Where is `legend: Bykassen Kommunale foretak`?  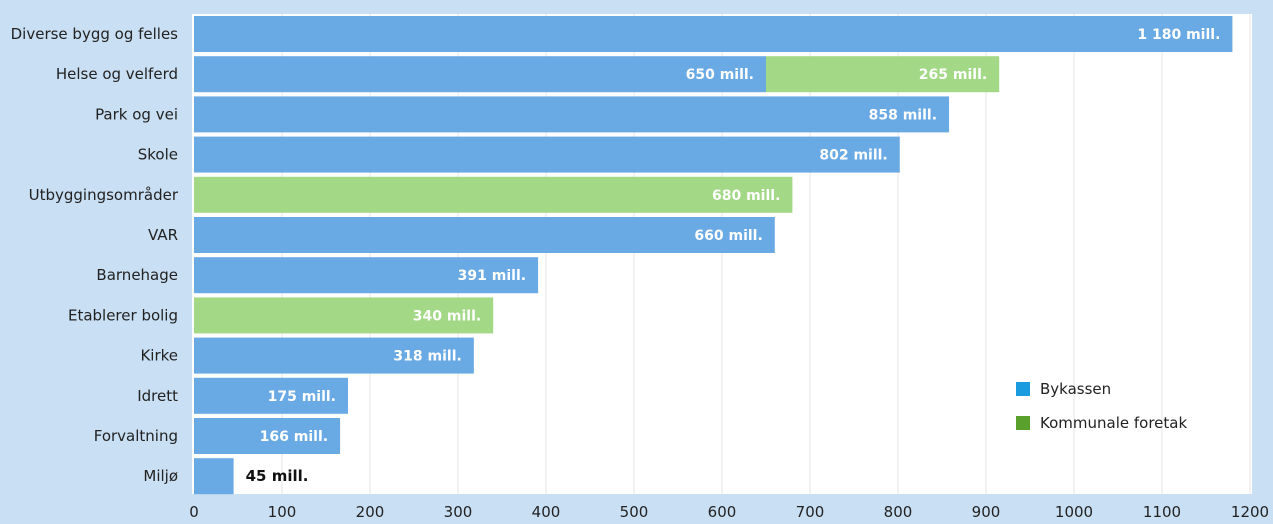
legend: Bykassen Kommunale foretak is located at coordinates (1101, 406).